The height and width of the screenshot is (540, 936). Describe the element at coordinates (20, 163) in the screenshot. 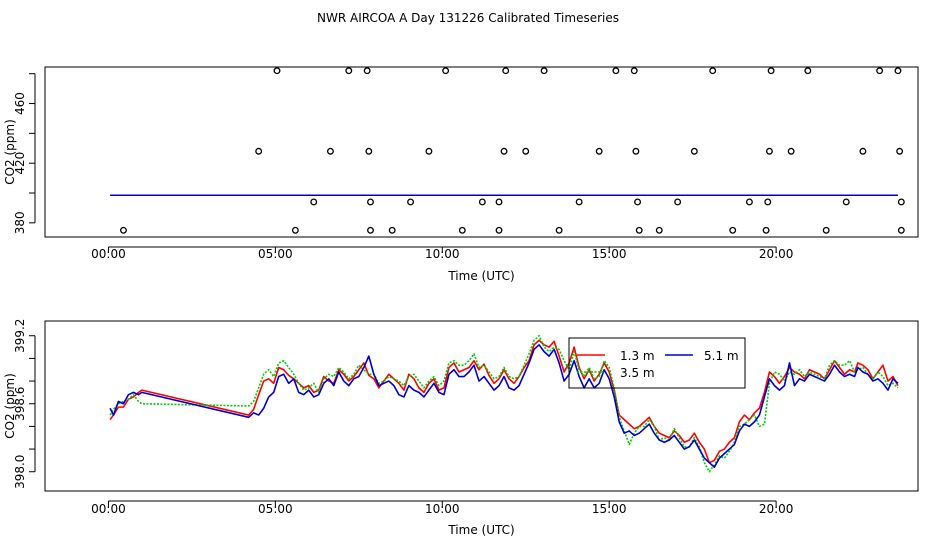

I see `y-tick-label: 420` at that location.